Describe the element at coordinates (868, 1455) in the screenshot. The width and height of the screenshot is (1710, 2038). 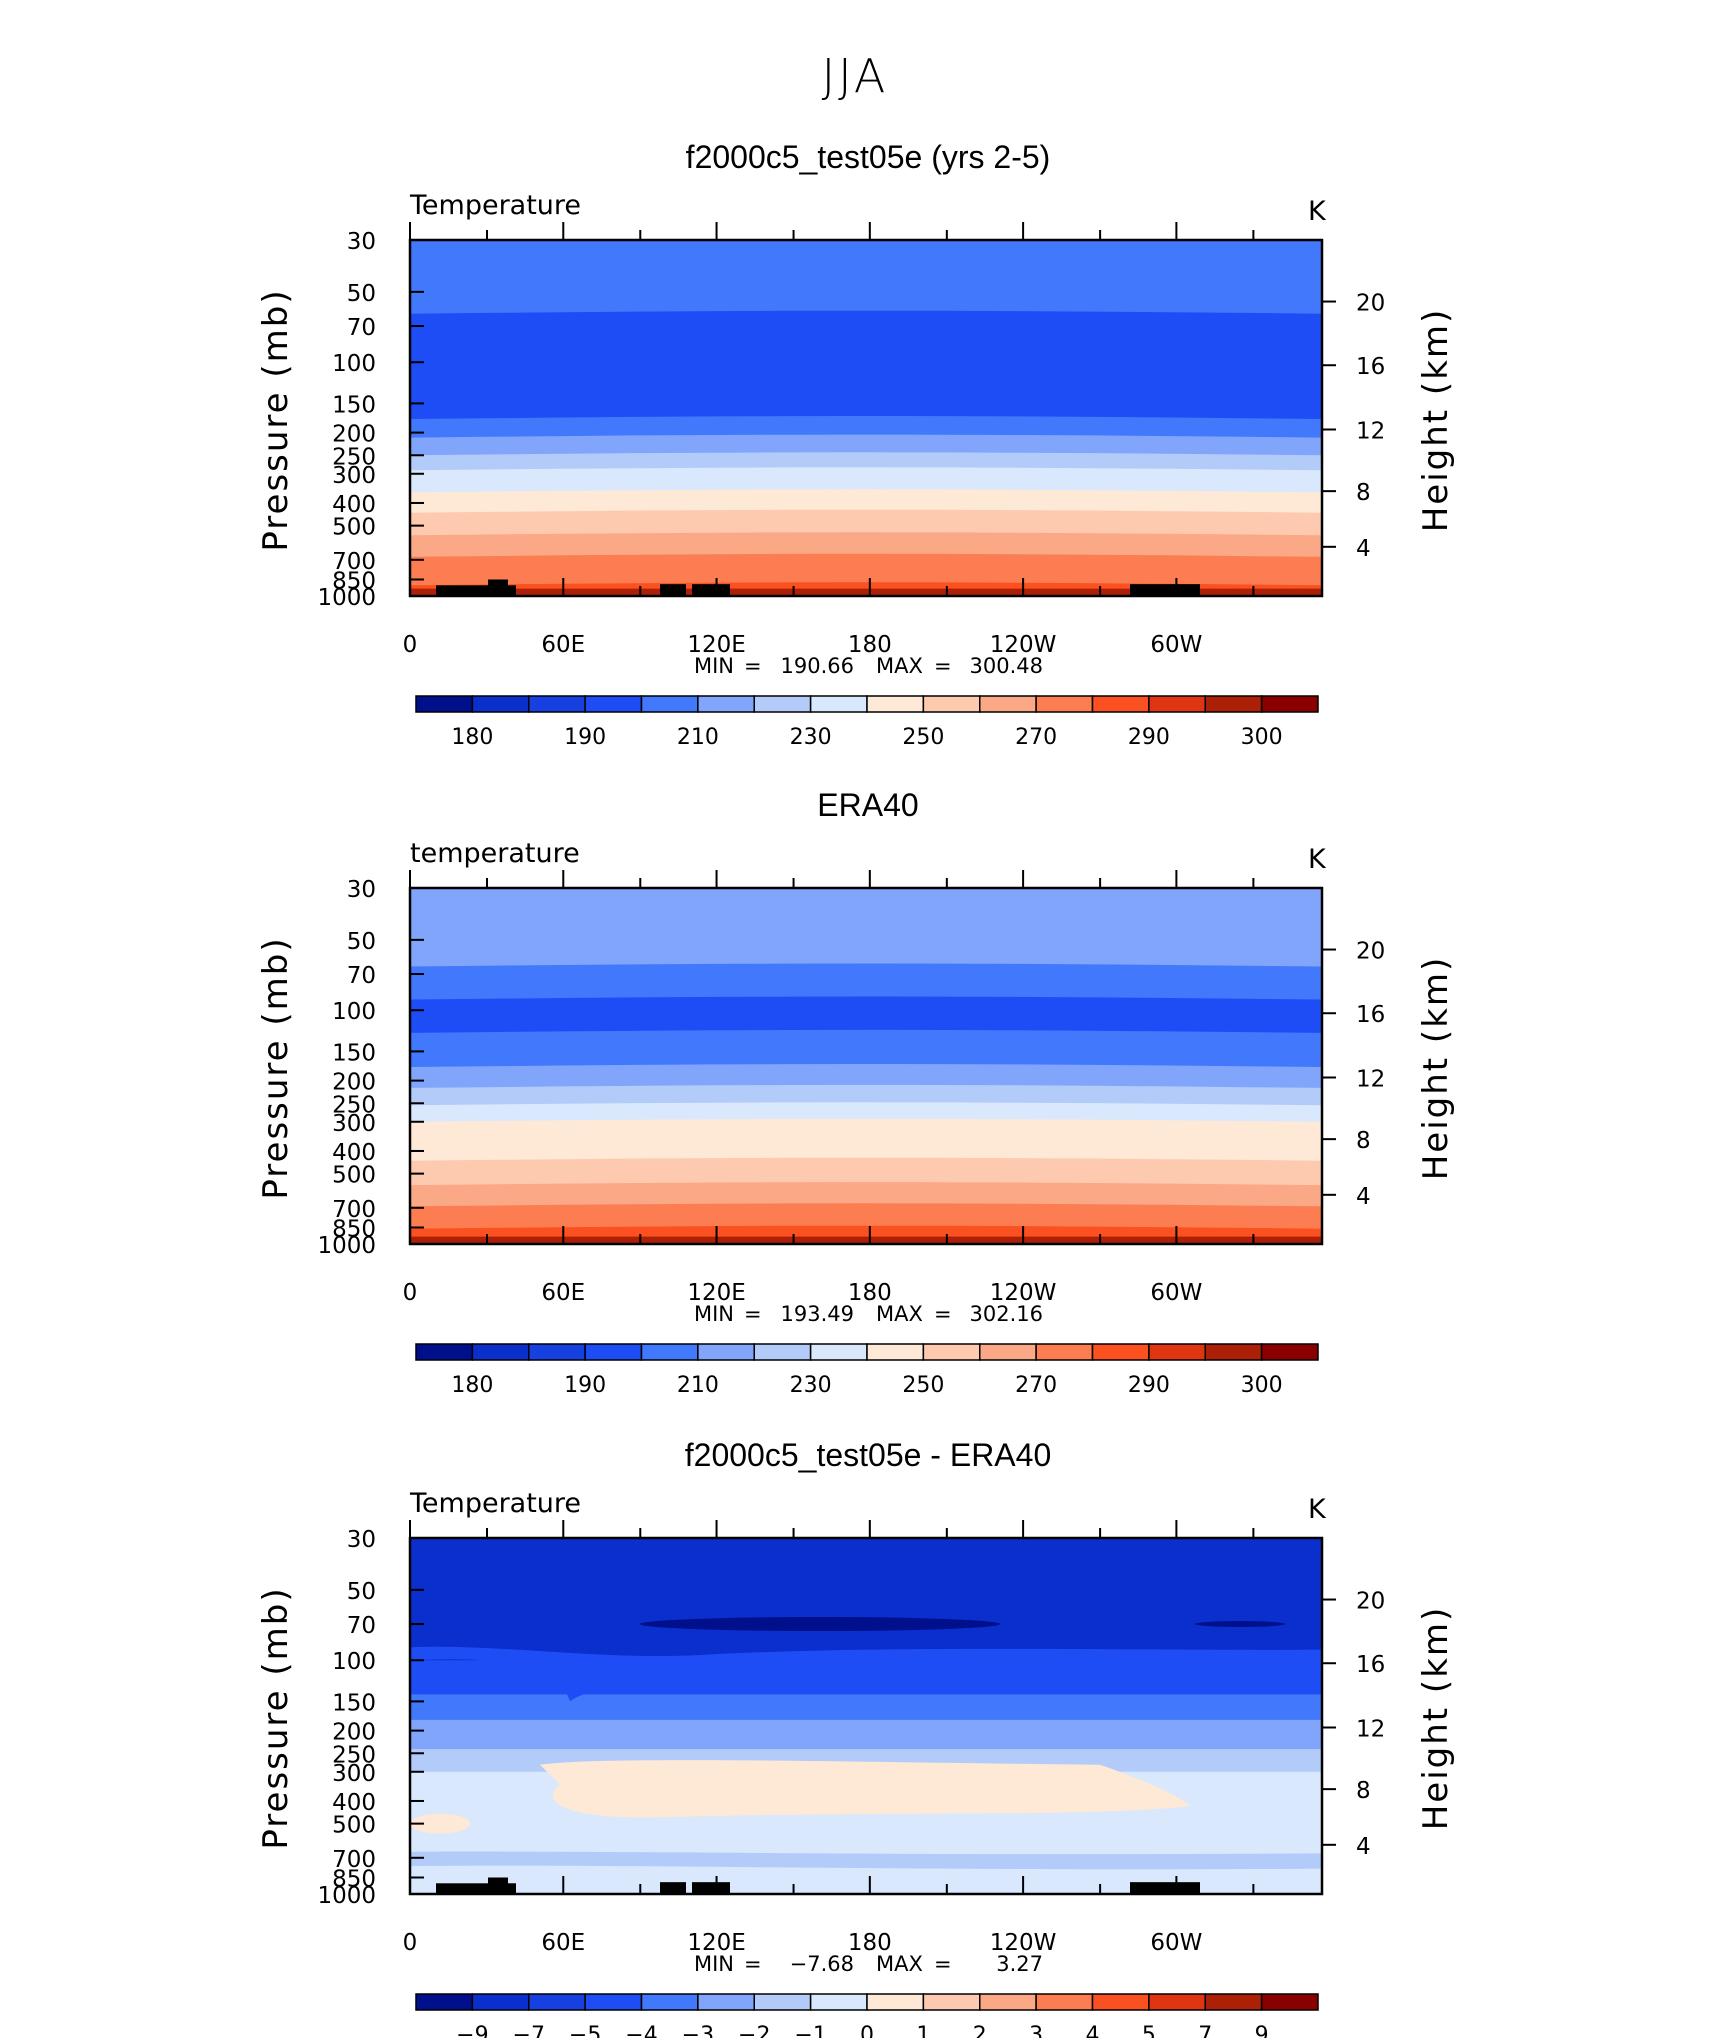
I see `panel-title: f2000c5_test05e - ERA40` at that location.